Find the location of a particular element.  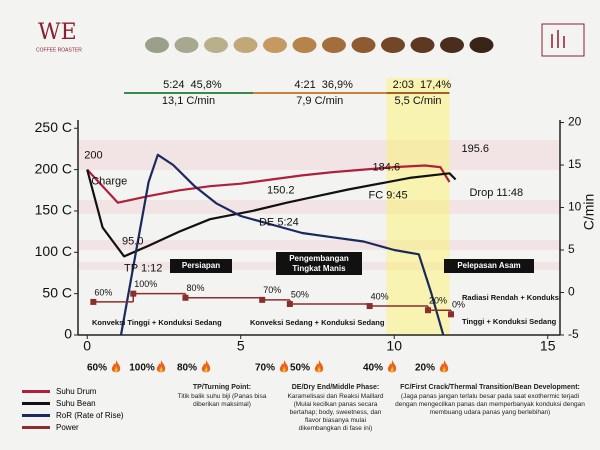

x-tick-label: 0 is located at coordinates (87, 346).